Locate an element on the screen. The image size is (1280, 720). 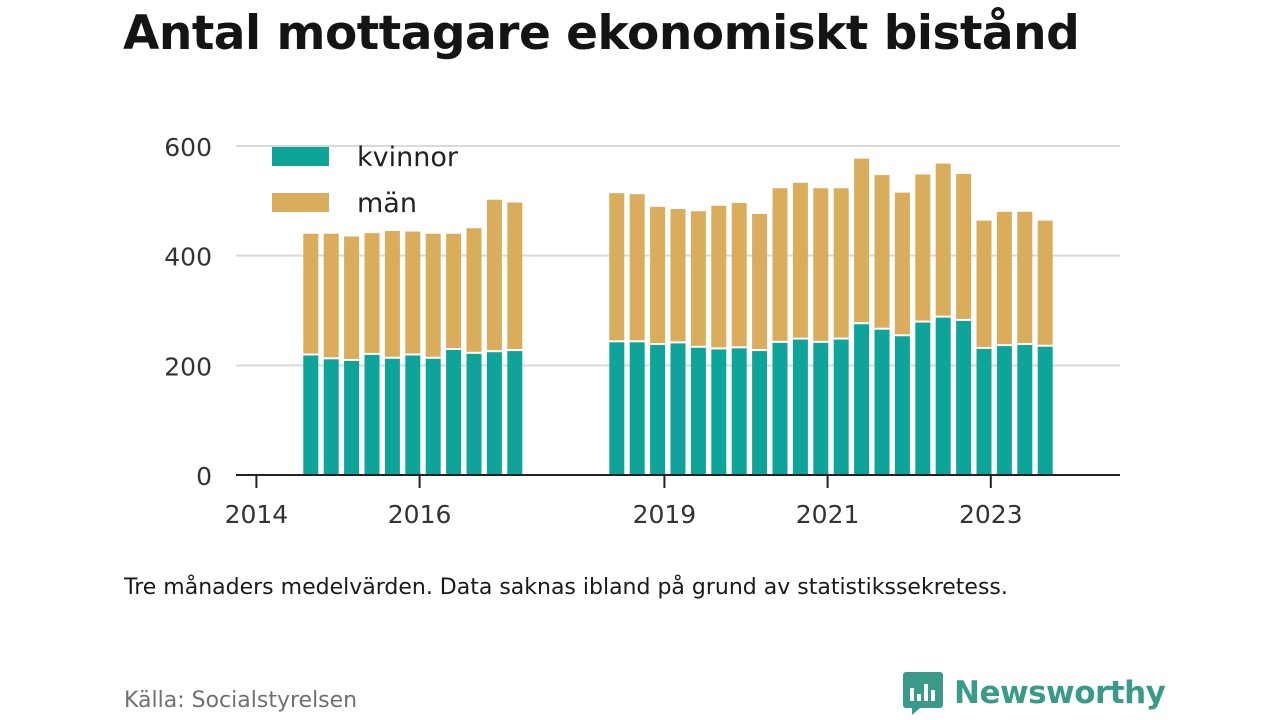
legend-swatch-man is located at coordinates (300, 202).